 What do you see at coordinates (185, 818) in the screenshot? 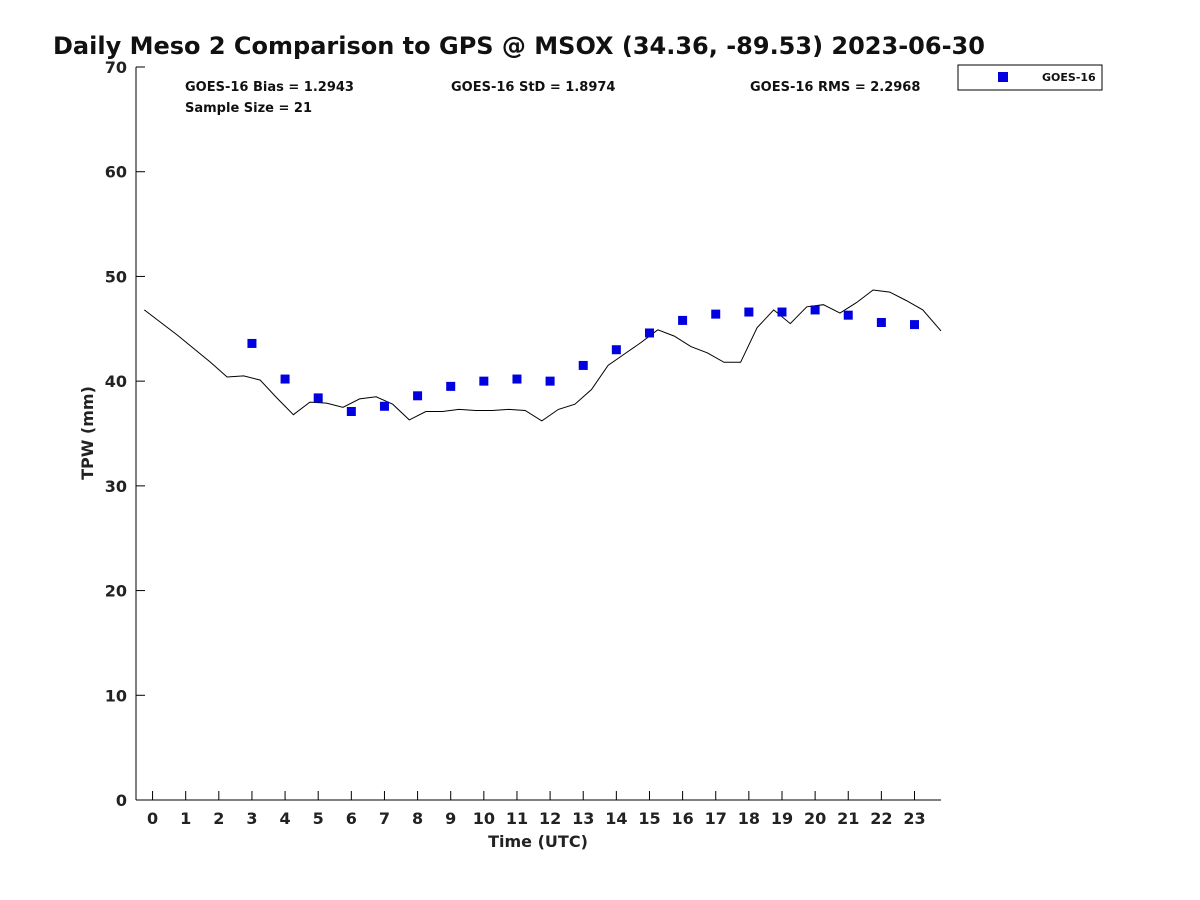
I see `x-tick-label: 1` at bounding box center [185, 818].